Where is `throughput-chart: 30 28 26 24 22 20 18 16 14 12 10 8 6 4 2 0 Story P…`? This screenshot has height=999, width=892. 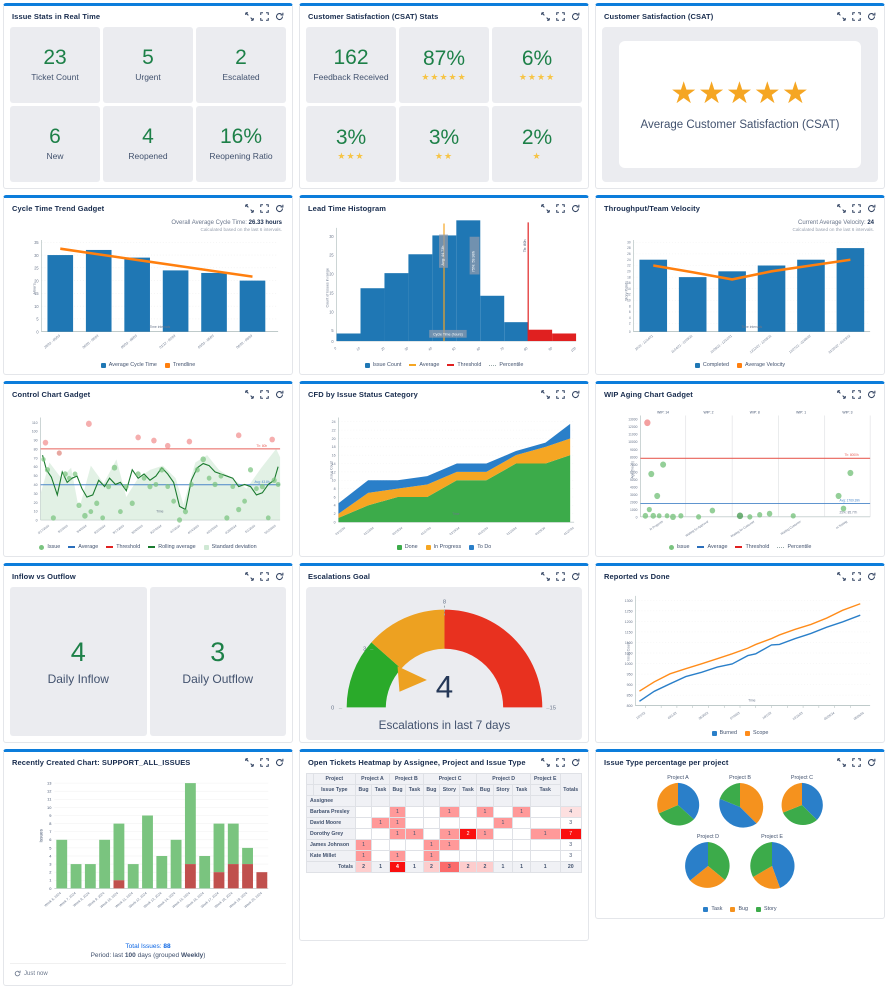
throughput-chart: 30 28 26 24 22 20 18 16 14 12 10 8 6 4 2 0 Story P… is located at coordinates (740, 297).